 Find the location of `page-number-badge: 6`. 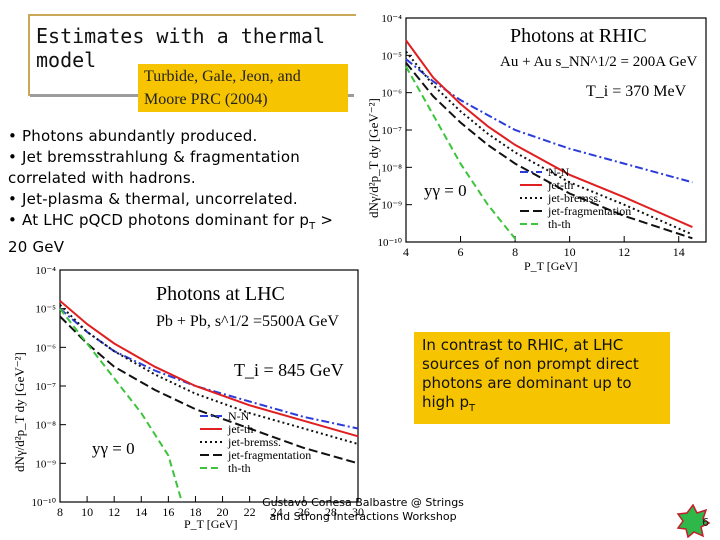

page-number-badge: 6 is located at coordinates (693, 521).